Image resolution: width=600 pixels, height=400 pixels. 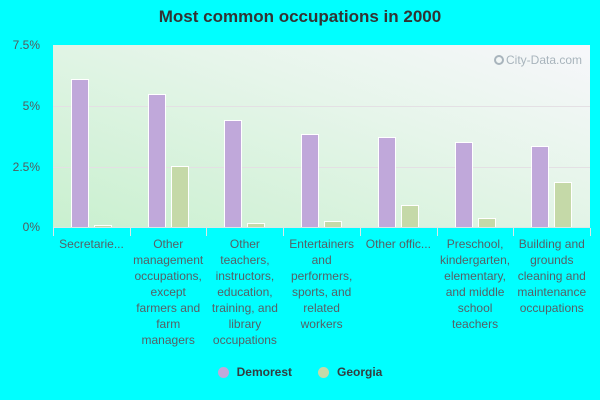 I want to click on legend: Demorest Georgia, so click(x=300, y=372).